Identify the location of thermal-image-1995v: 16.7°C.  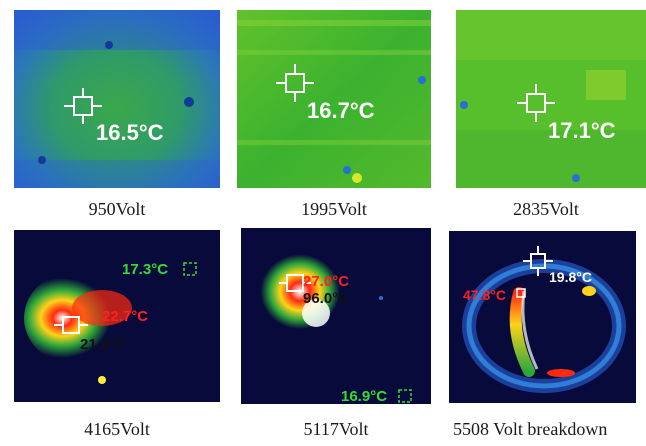
(334, 99).